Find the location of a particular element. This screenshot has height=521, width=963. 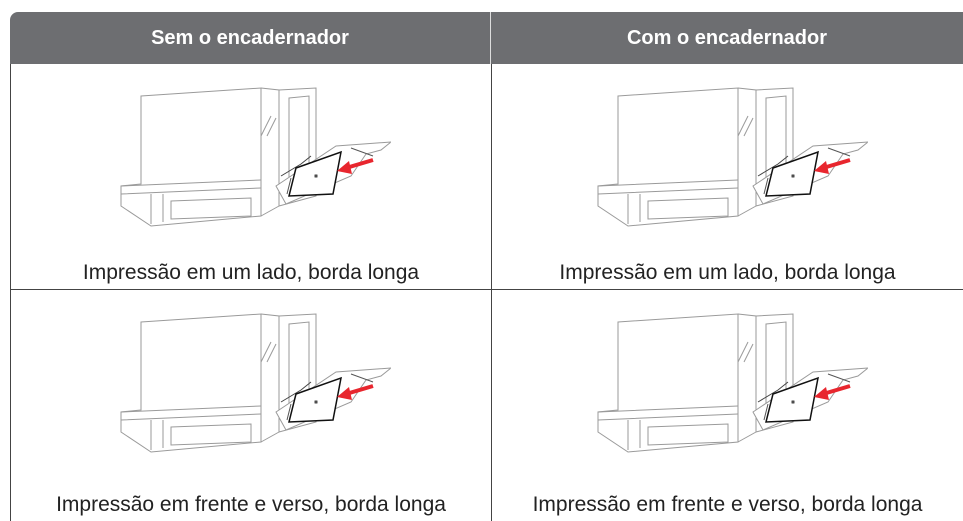

column-header: Com o encadernador is located at coordinates (727, 38).